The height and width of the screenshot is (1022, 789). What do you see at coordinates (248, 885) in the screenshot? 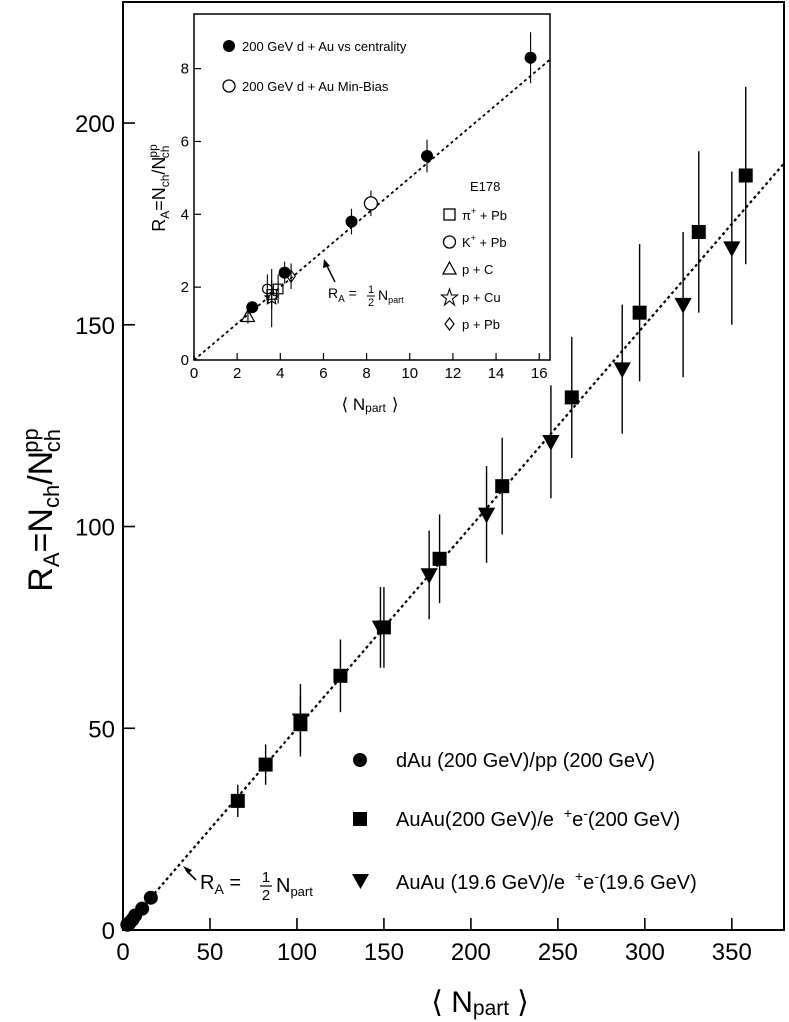
I see `main-annotation: RA = 1 2 Npart` at bounding box center [248, 885].